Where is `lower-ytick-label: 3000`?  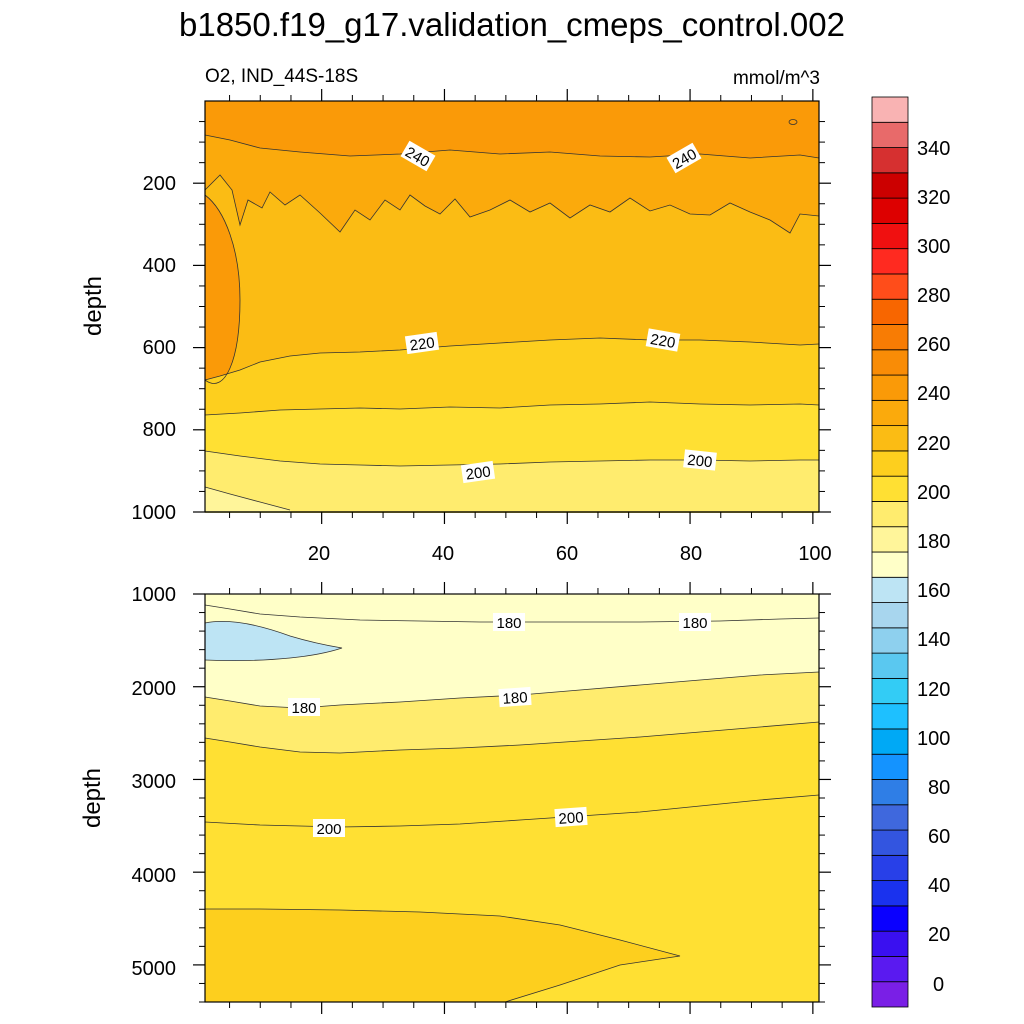
lower-ytick-label: 3000 is located at coordinates (154, 782).